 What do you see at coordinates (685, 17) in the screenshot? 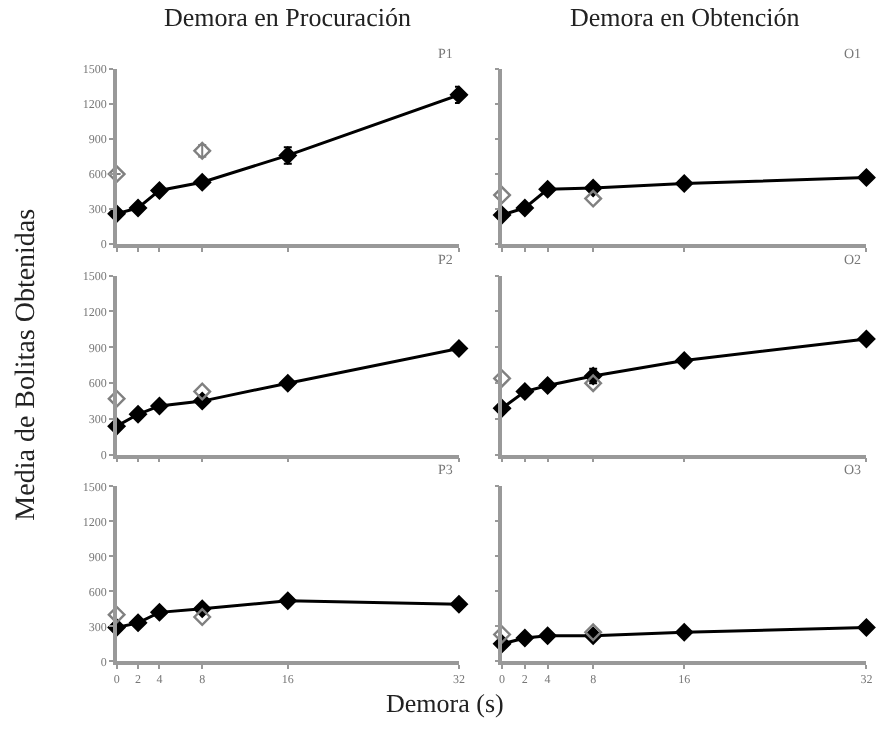
I see `chart-title: Demora en Obtención` at bounding box center [685, 17].